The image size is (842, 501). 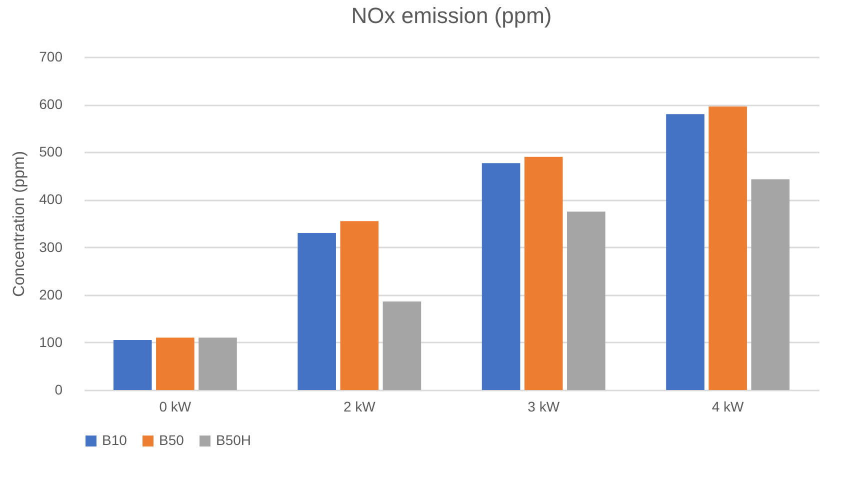 I want to click on y-tick-label: 700, so click(x=51, y=56).